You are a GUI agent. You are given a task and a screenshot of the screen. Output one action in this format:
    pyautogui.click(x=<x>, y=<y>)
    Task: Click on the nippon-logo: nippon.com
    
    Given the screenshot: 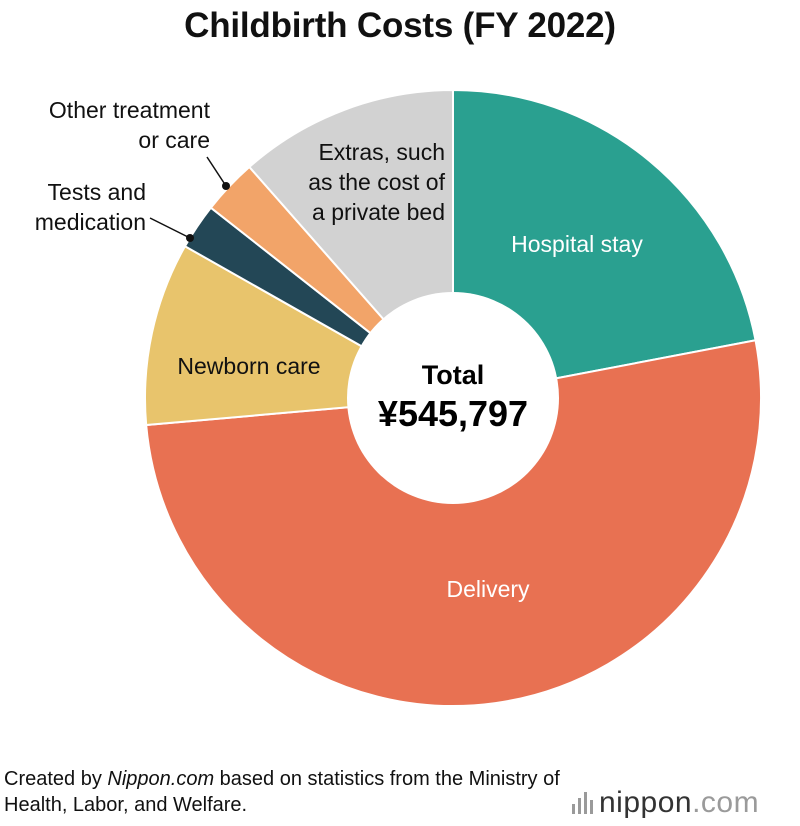 What is the action you would take?
    pyautogui.click(x=665, y=803)
    